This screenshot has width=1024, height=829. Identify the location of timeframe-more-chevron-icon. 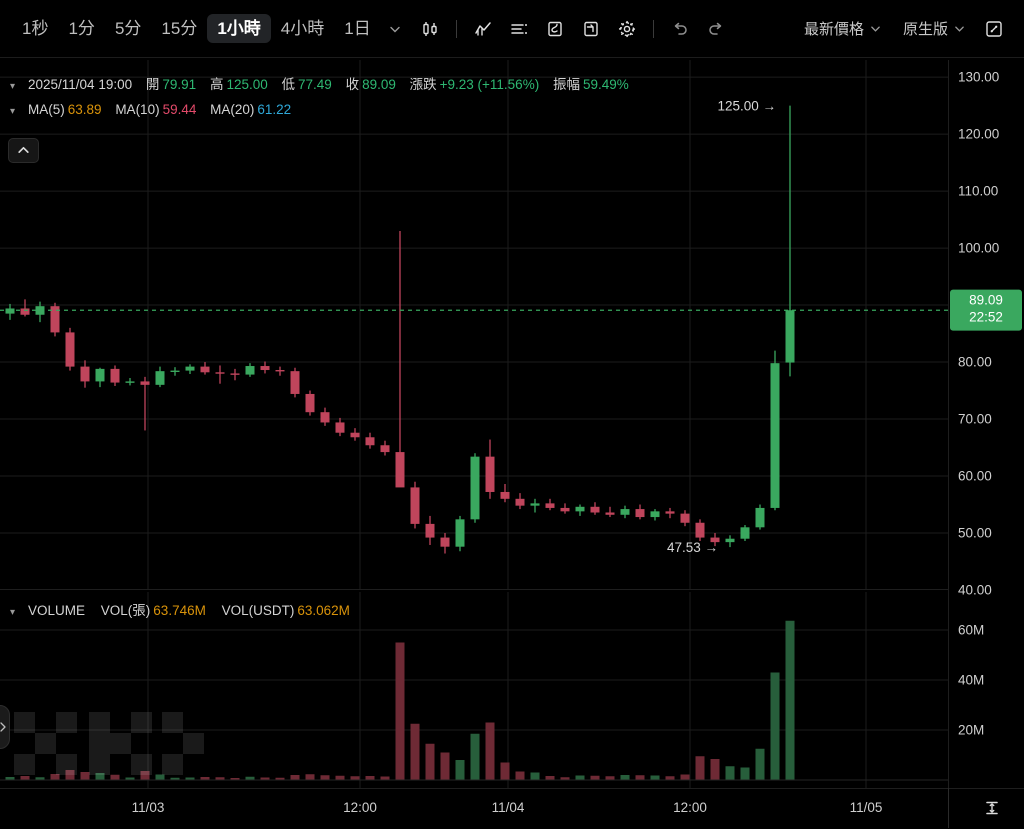
(395, 29).